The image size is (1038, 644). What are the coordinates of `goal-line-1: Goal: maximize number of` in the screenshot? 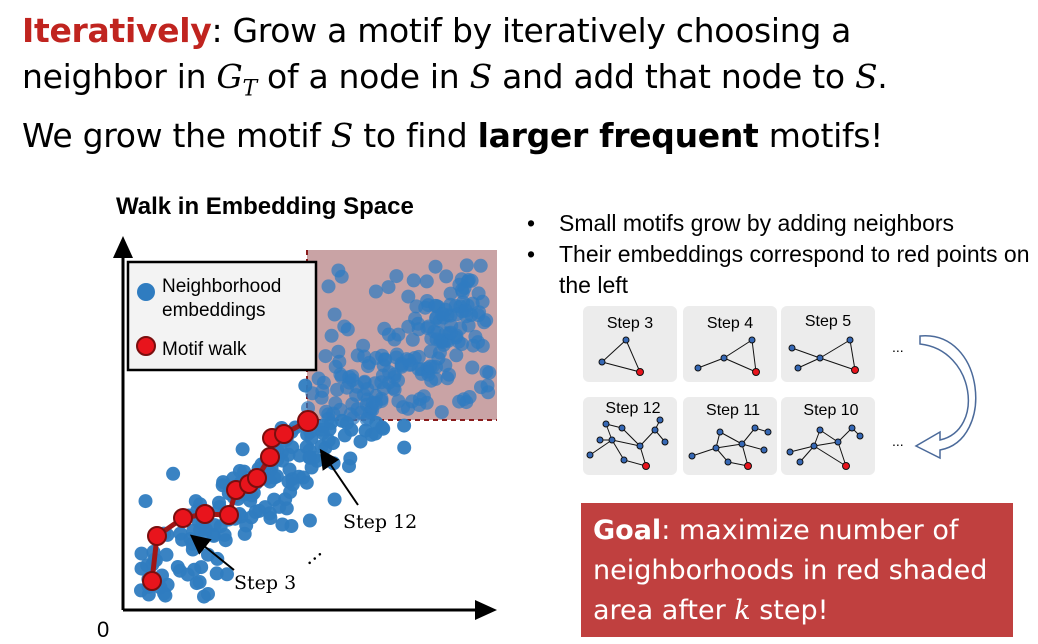 It's located at (797, 531).